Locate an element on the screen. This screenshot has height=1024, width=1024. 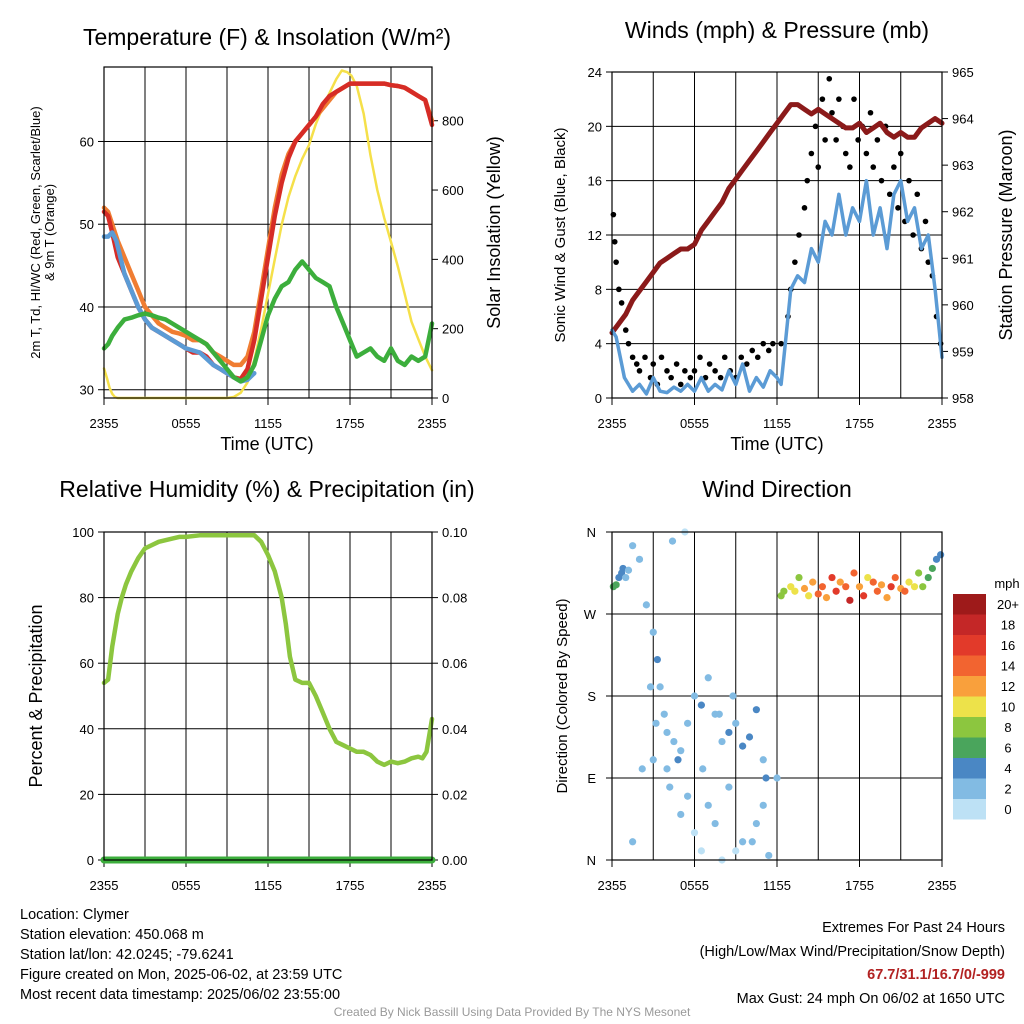
y-tick-label: 16 is located at coordinates (595, 181).